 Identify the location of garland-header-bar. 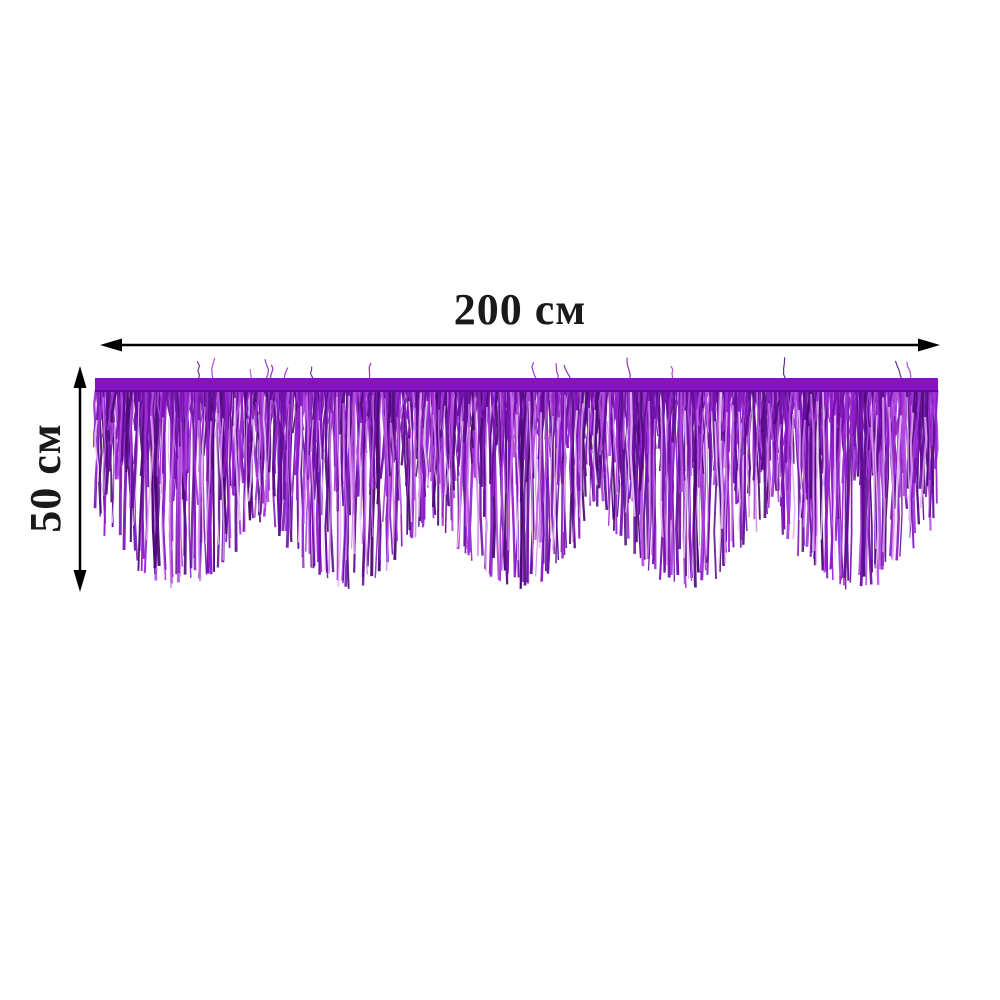
(516, 385).